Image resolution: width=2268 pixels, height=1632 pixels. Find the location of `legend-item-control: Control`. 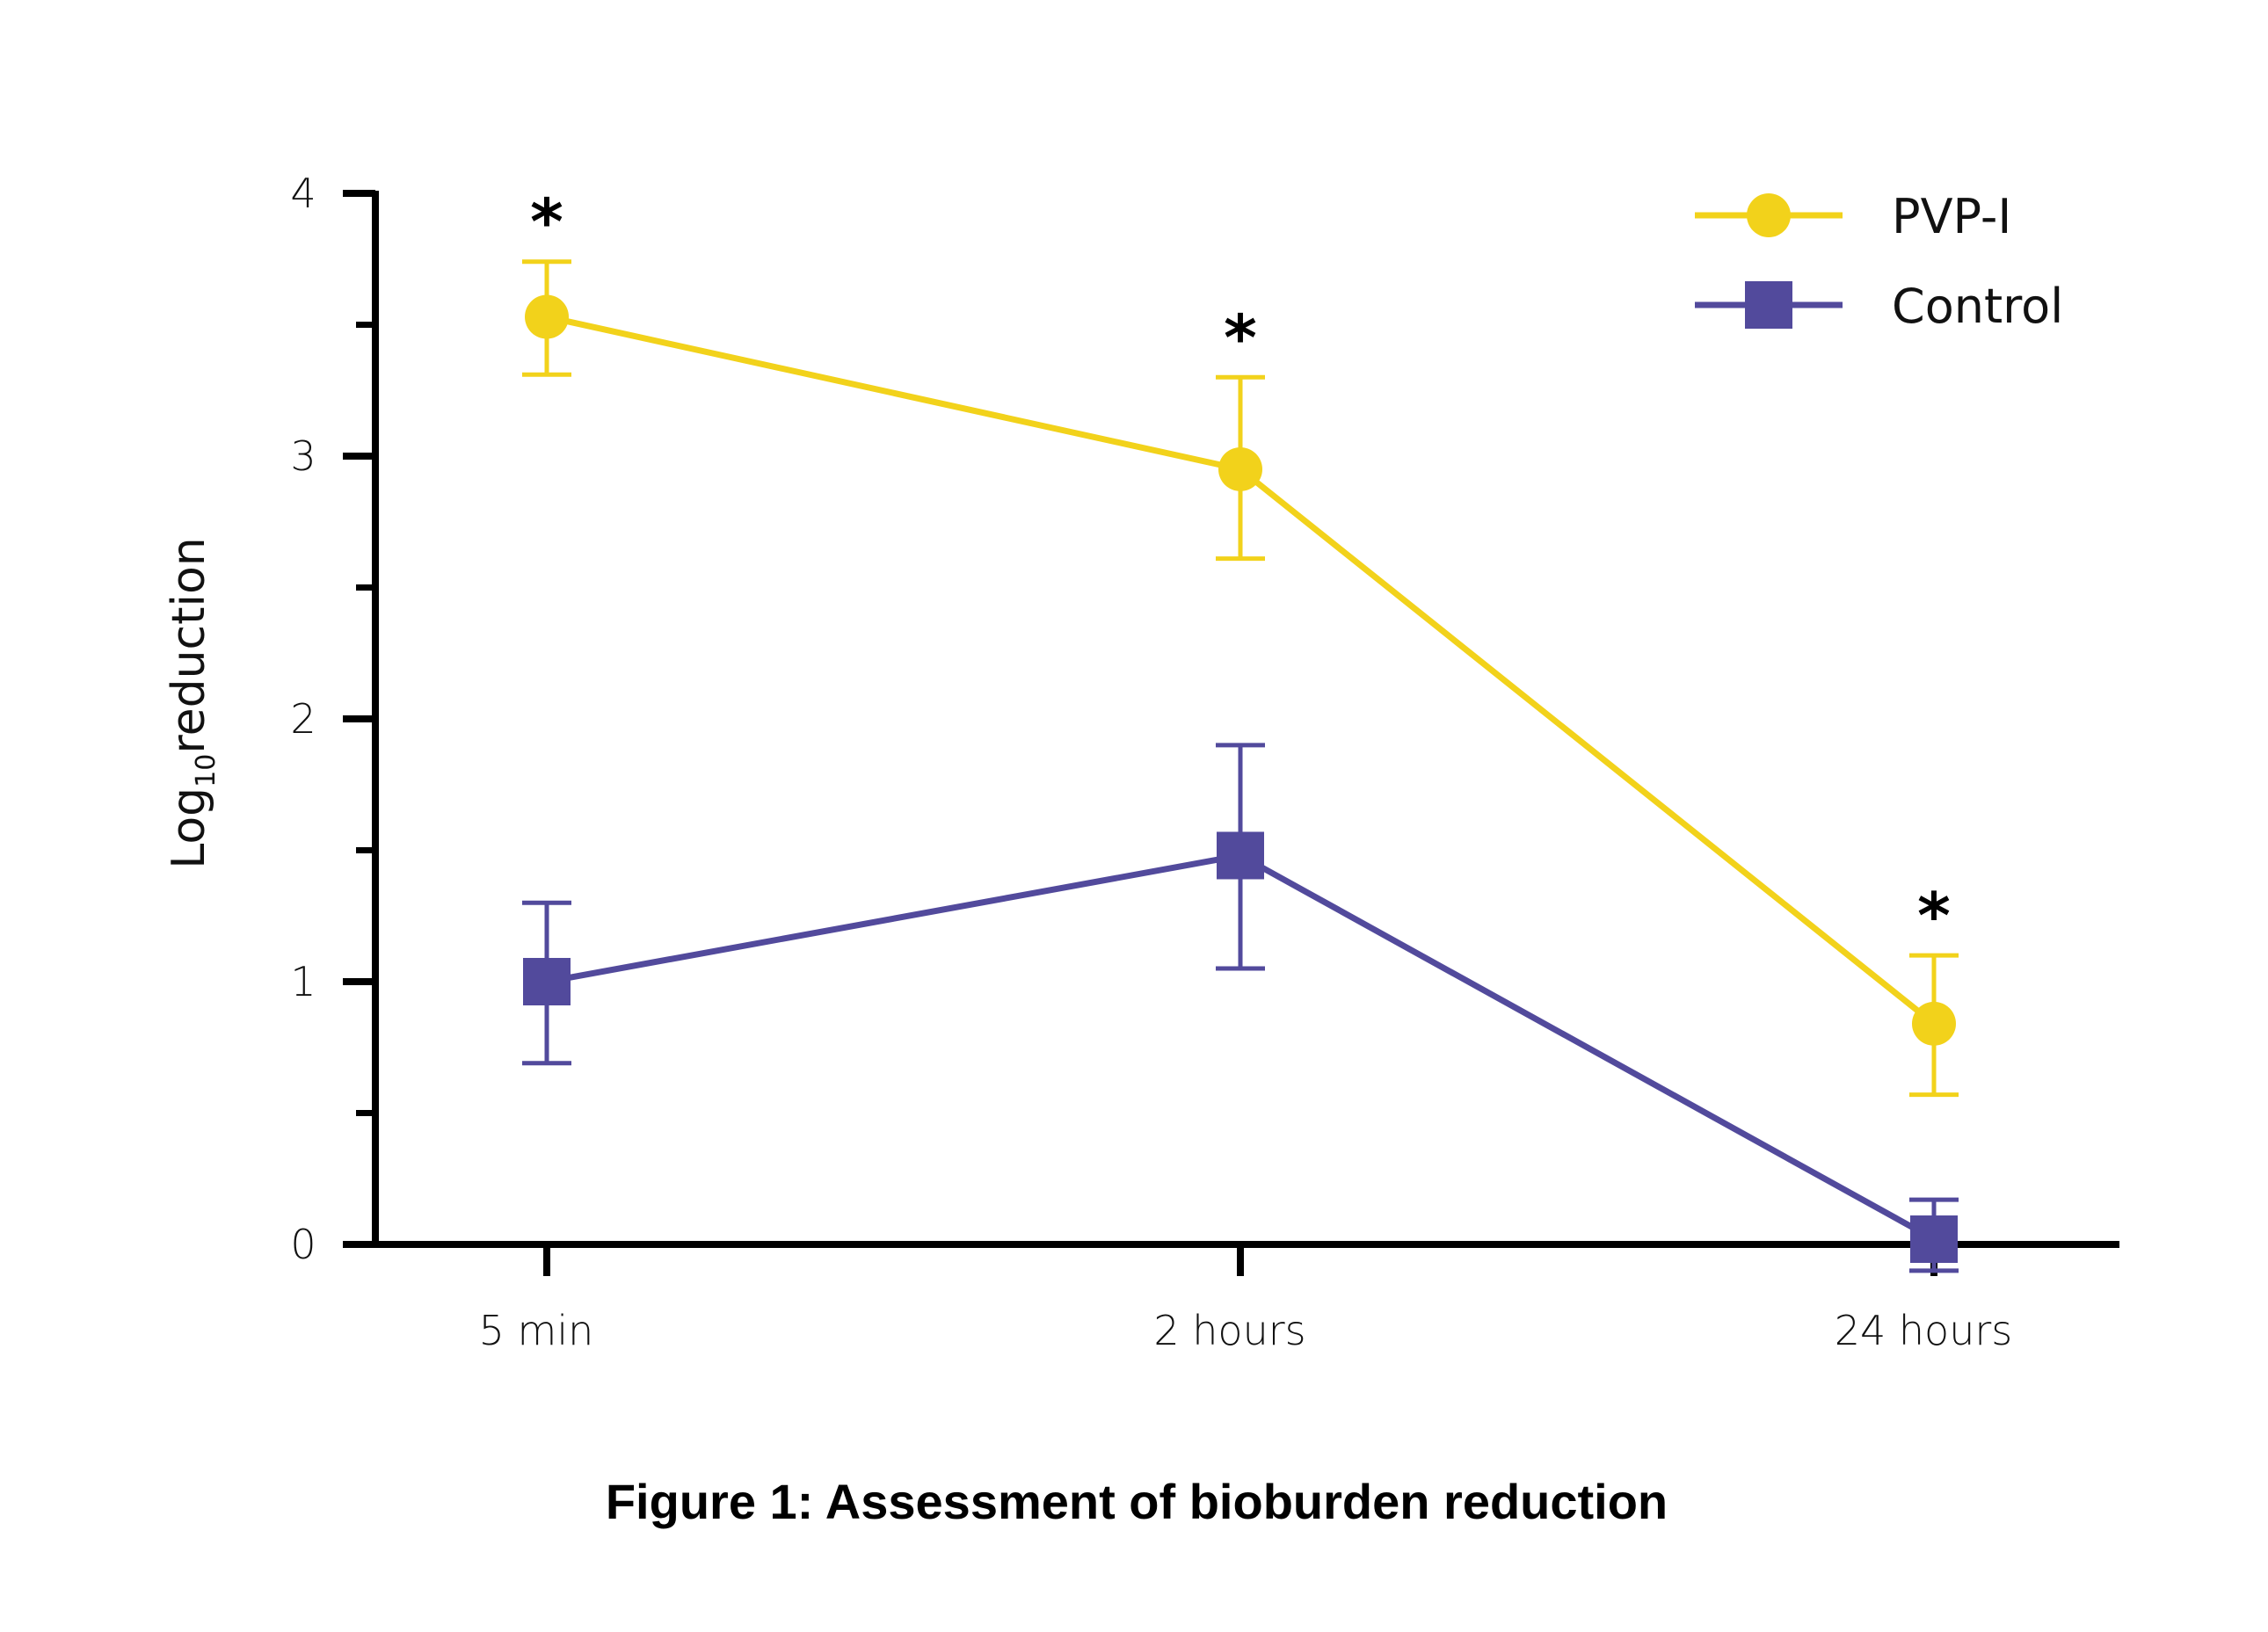

legend-item-control: Control is located at coordinates (1879, 306).